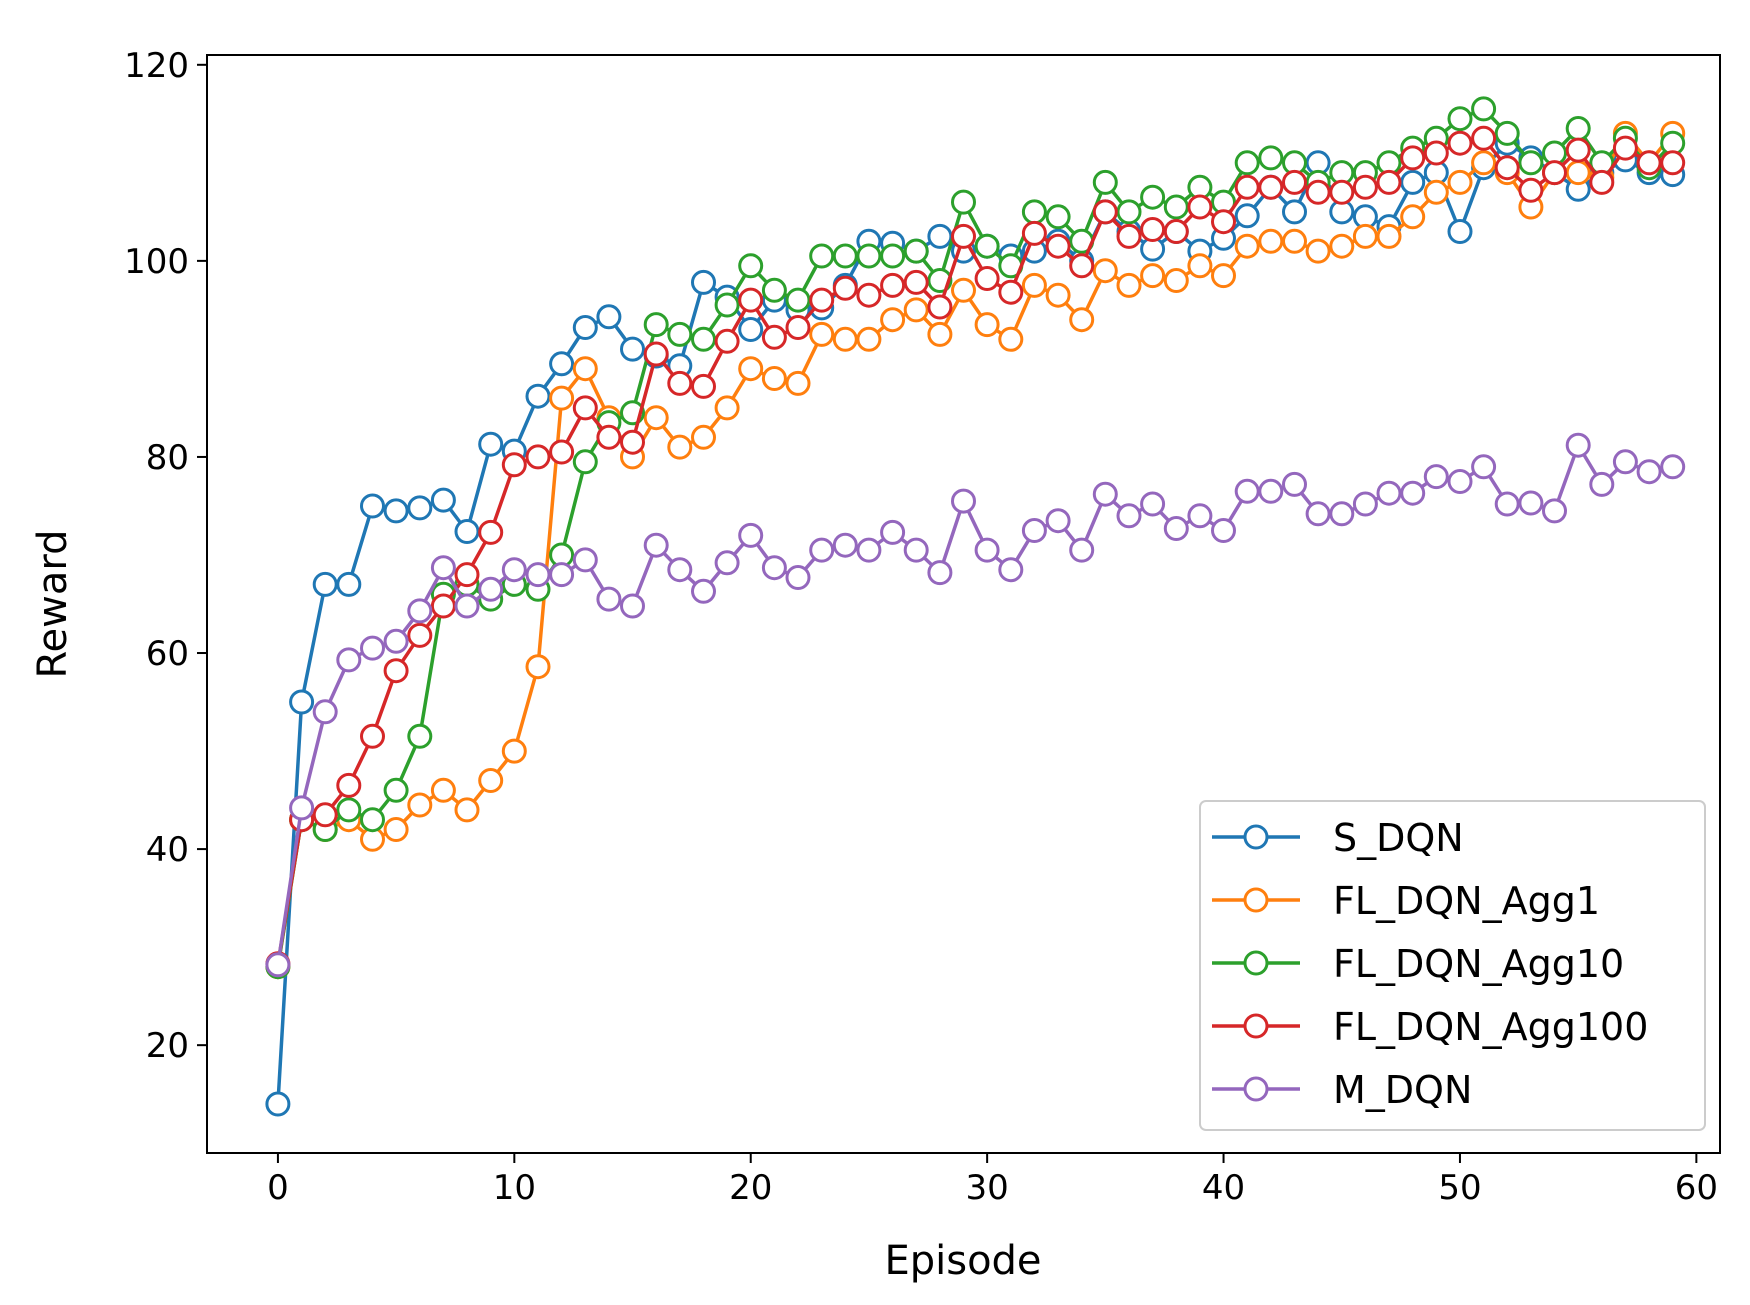  Describe the element at coordinates (1466, 901) in the screenshot. I see `legend-label: FL_DQN_Agg1` at that location.